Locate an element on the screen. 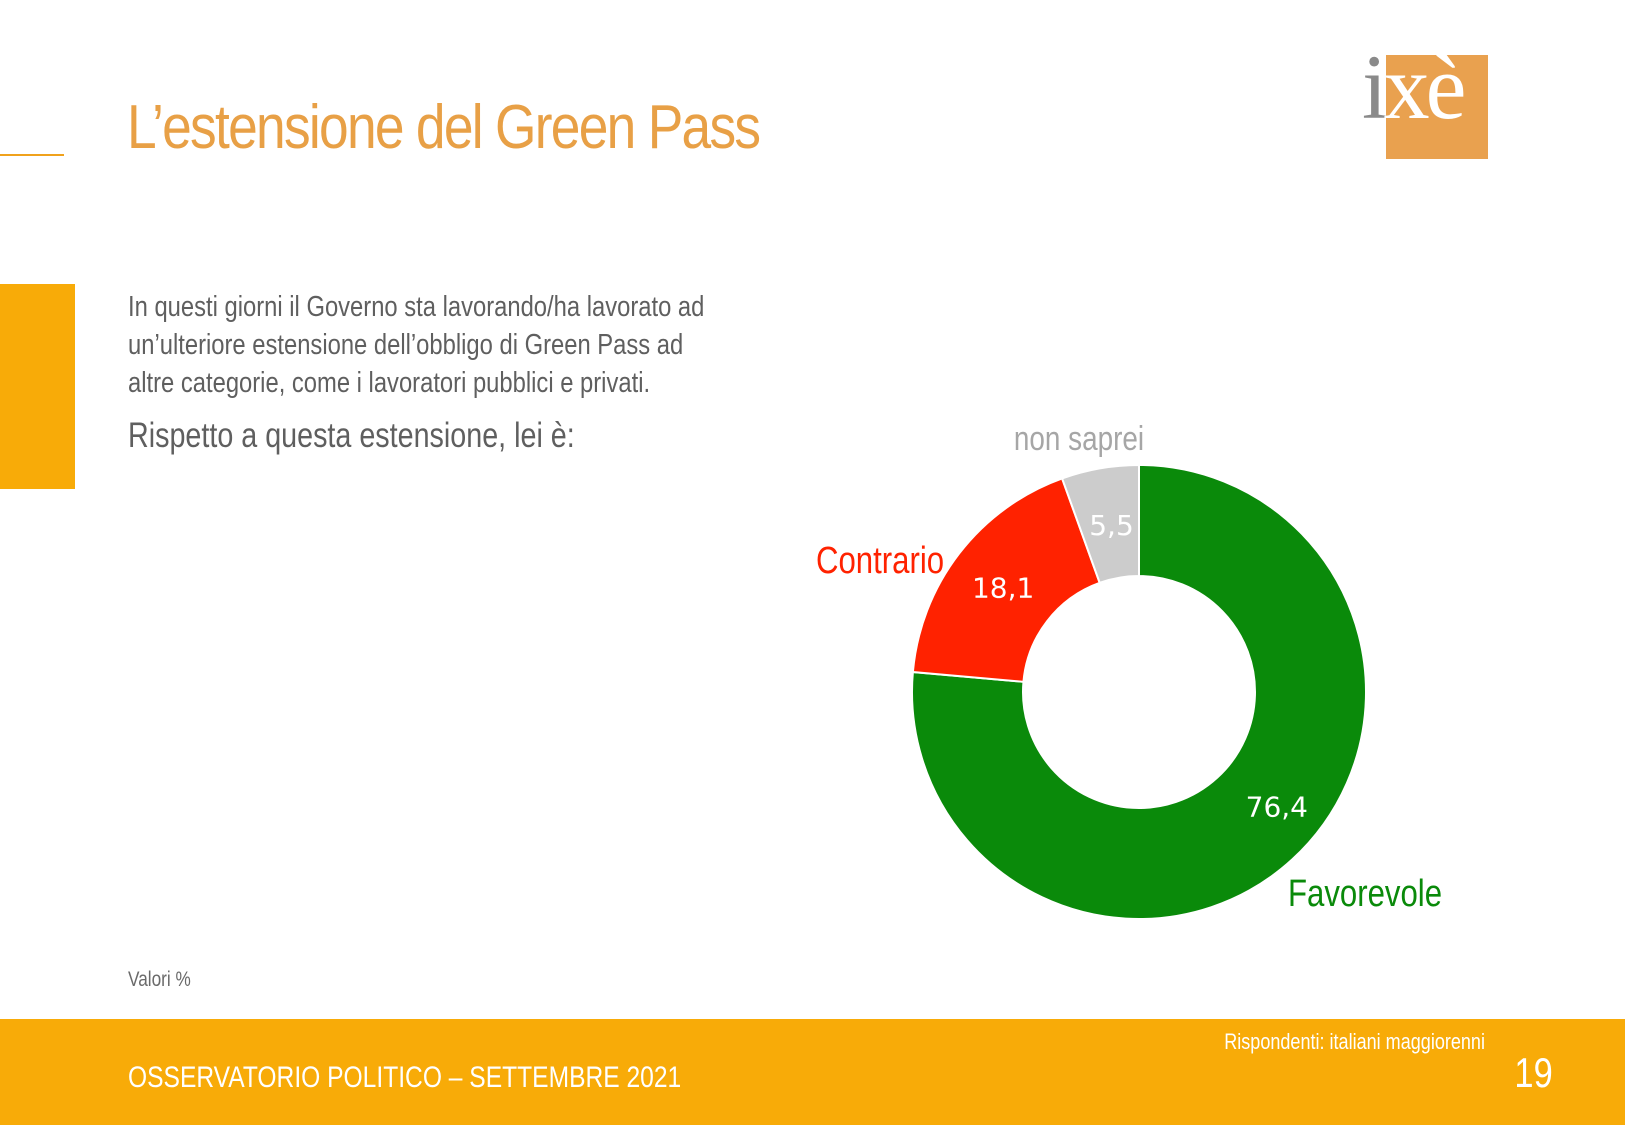 The height and width of the screenshot is (1125, 1625). category-label: non saprei is located at coordinates (1079, 438).